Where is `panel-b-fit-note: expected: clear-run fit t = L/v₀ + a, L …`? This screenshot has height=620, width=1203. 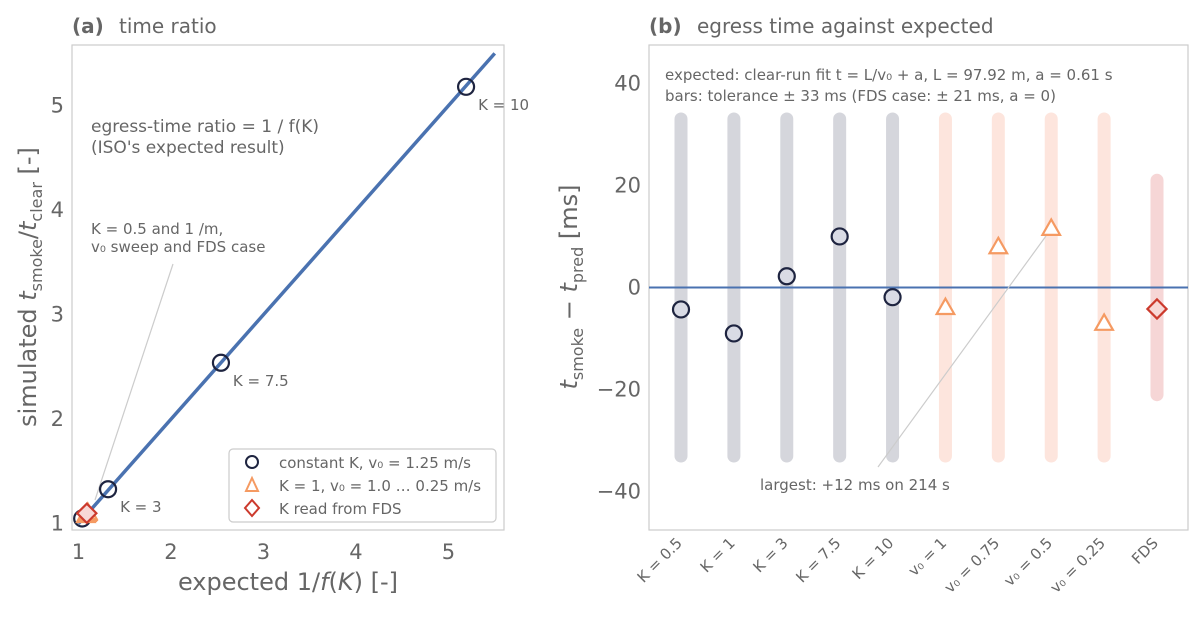 panel-b-fit-note: expected: clear-run fit t = L/v₀ + a, L … is located at coordinates (889, 75).